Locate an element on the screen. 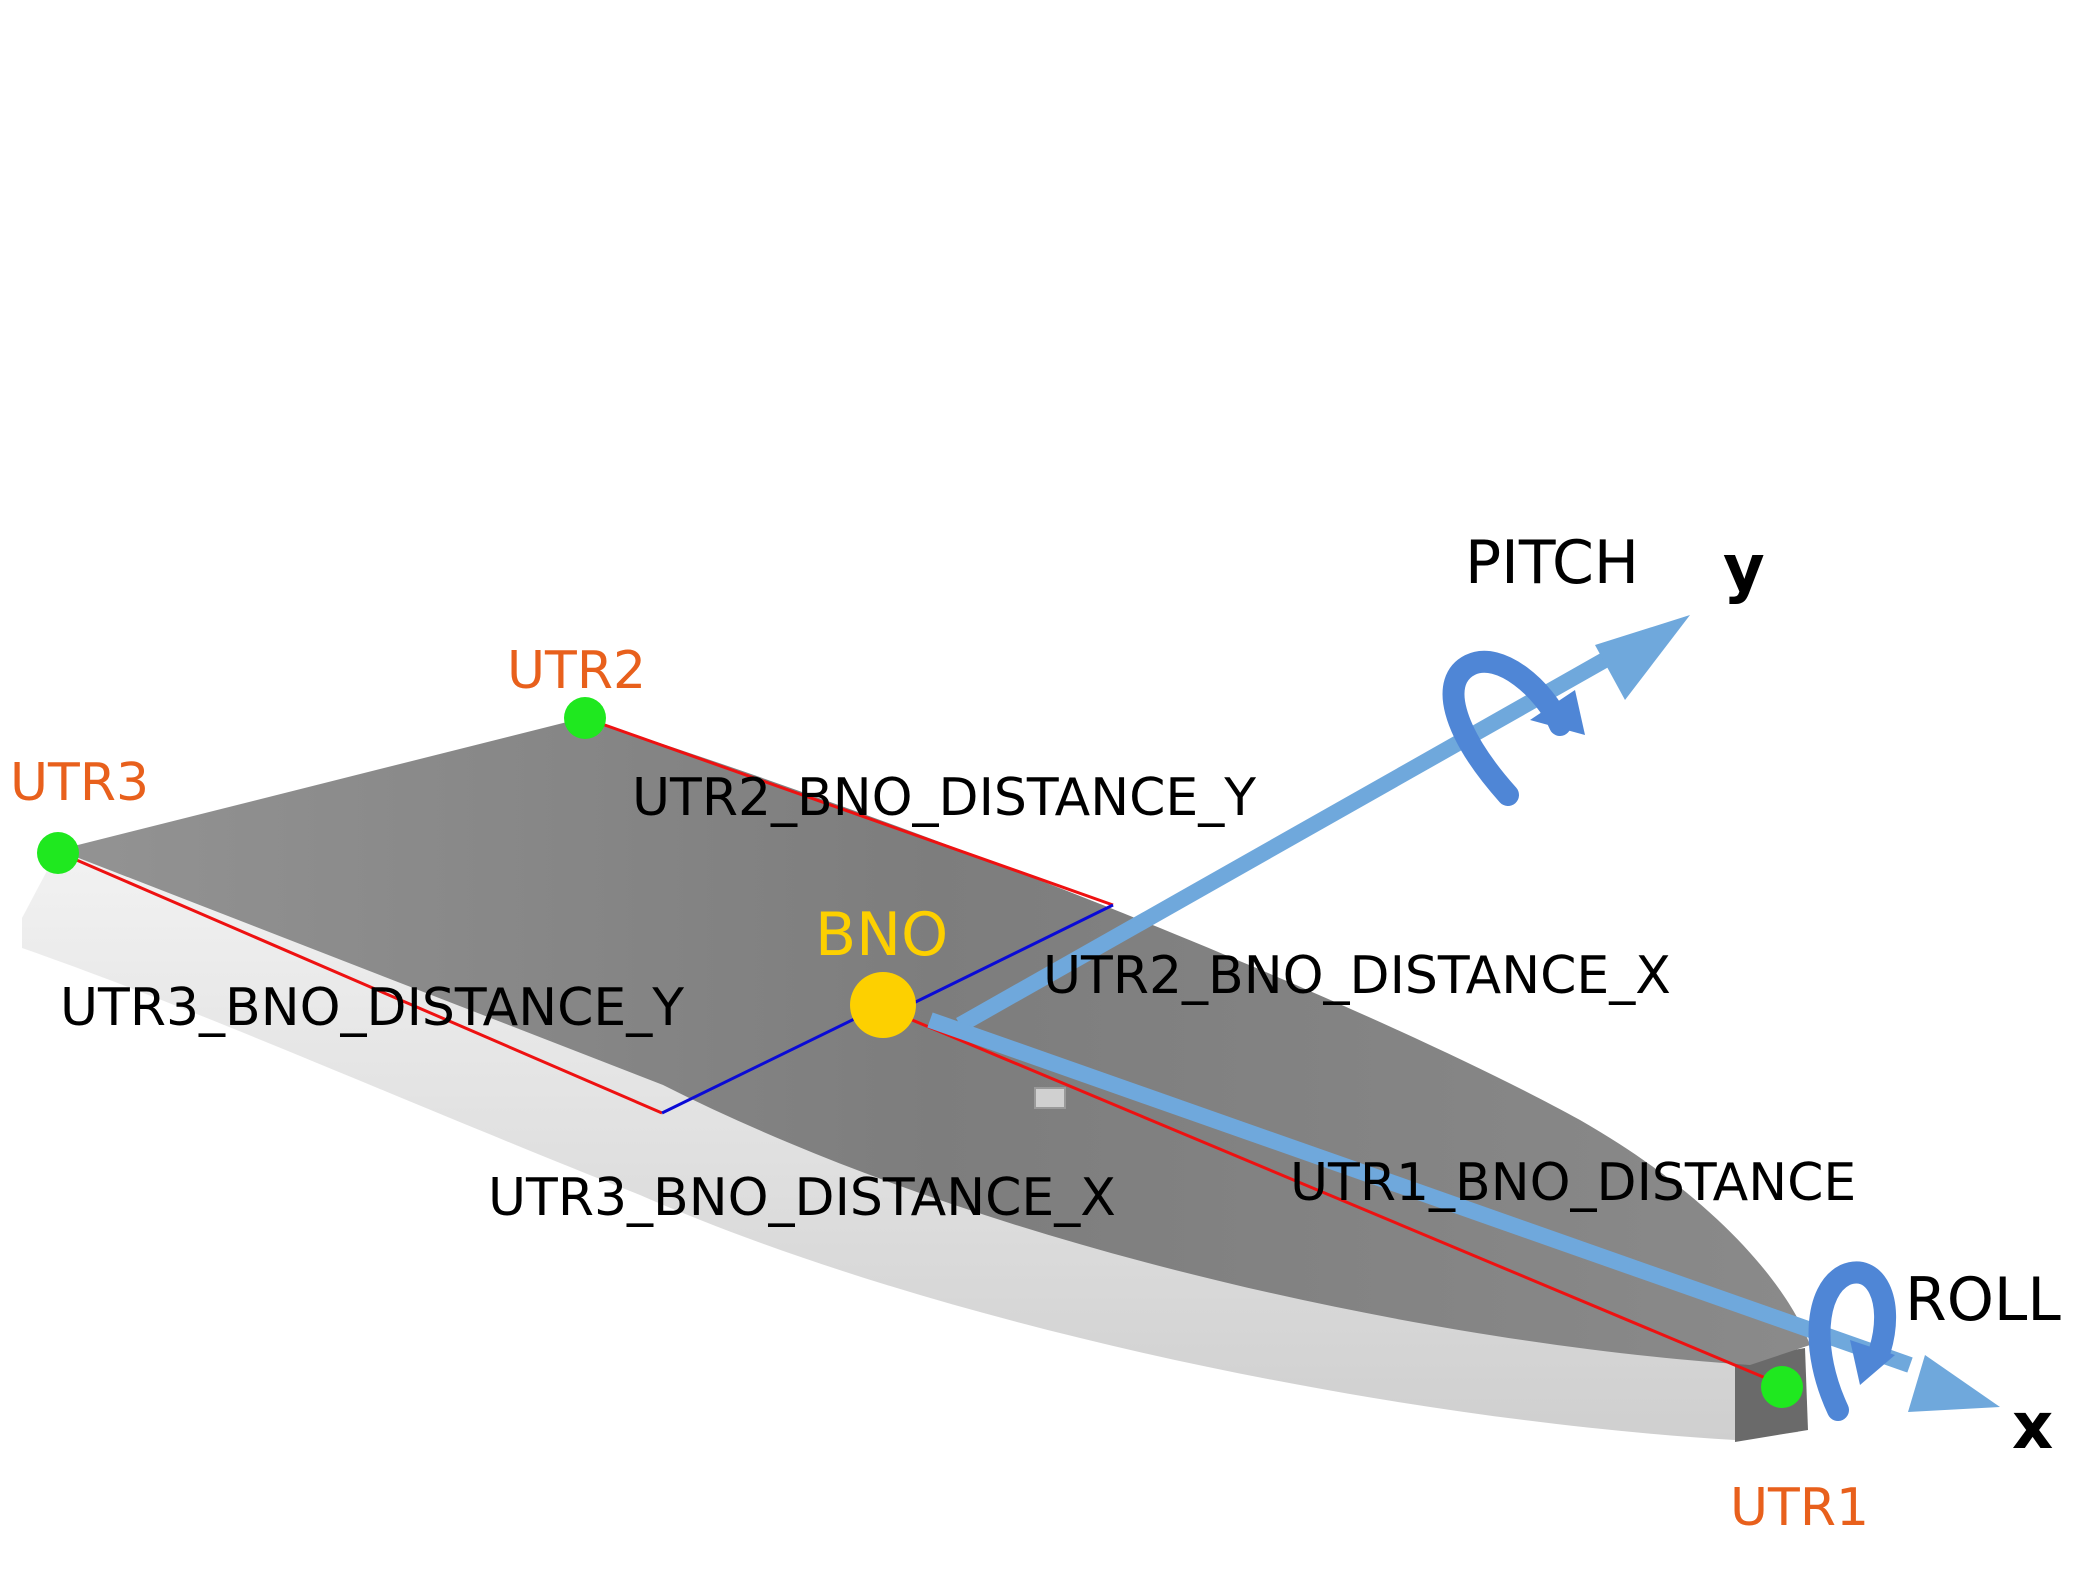  sensor-mount is located at coordinates (1050, 1098).